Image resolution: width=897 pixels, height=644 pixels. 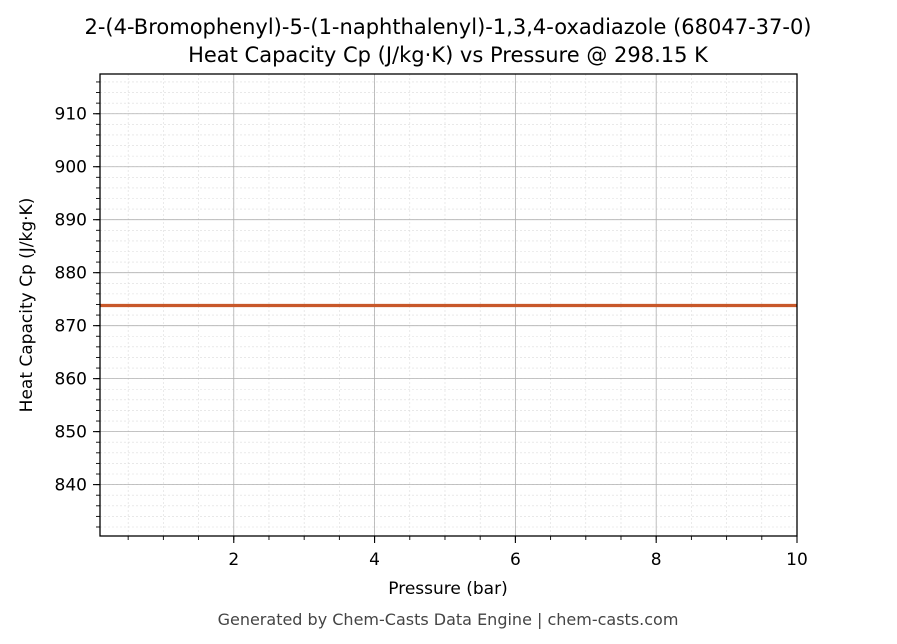 What do you see at coordinates (656, 560) in the screenshot?
I see `x-tick-label: 8` at bounding box center [656, 560].